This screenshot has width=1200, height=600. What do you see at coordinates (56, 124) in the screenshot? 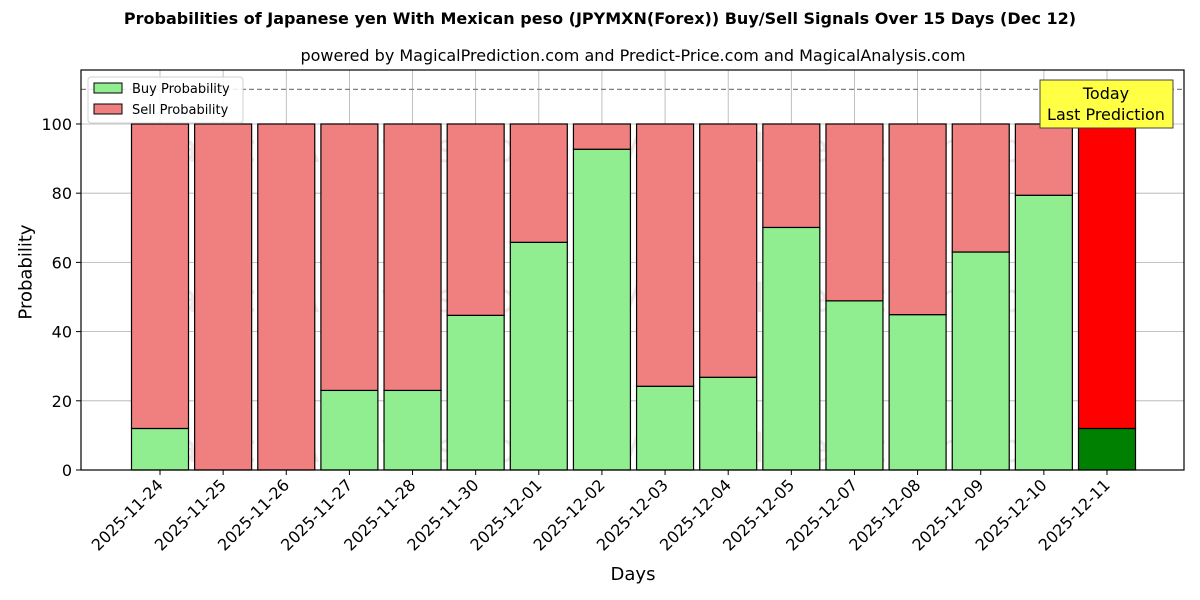
I see `y-tick-label: 100` at bounding box center [56, 124].